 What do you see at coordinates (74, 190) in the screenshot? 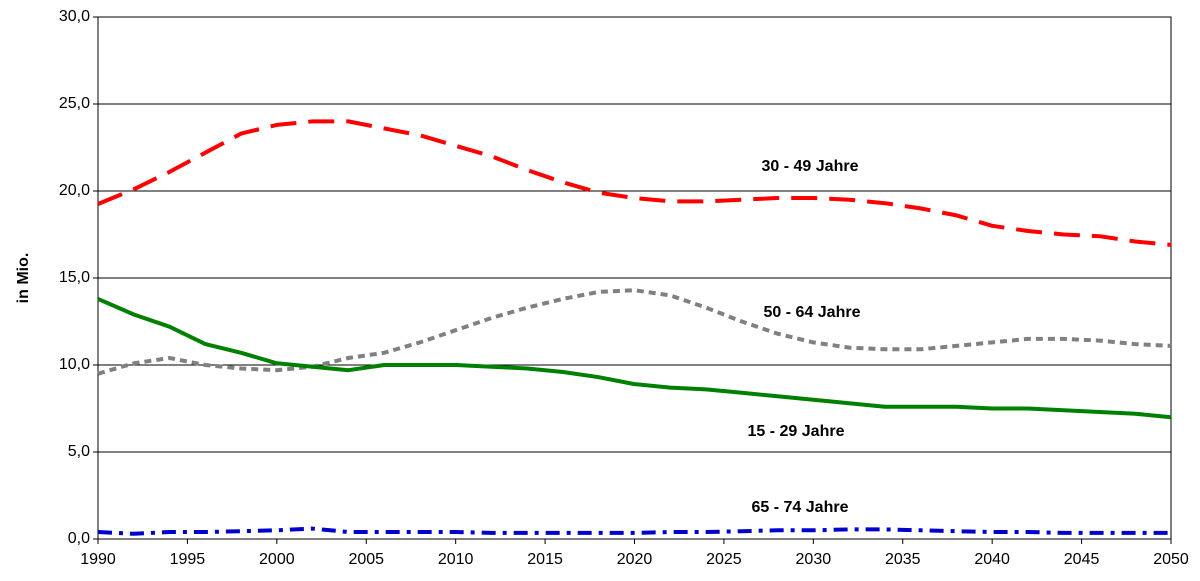
I see `y-tick-label: 20,0` at bounding box center [74, 190].